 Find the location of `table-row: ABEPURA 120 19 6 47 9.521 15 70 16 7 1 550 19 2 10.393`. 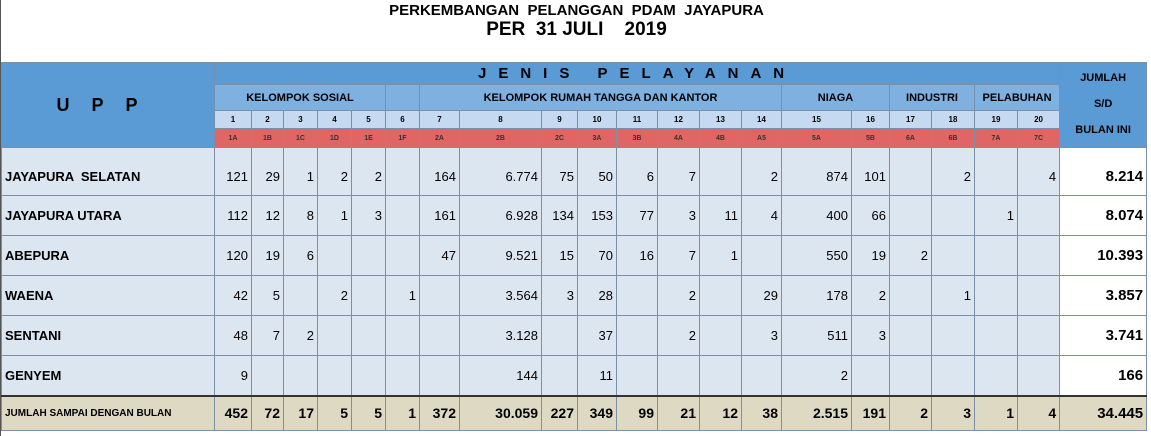

table-row: ABEPURA 120 19 6 47 9.521 15 70 16 7 1 550 19 2 10.393 is located at coordinates (574, 255).